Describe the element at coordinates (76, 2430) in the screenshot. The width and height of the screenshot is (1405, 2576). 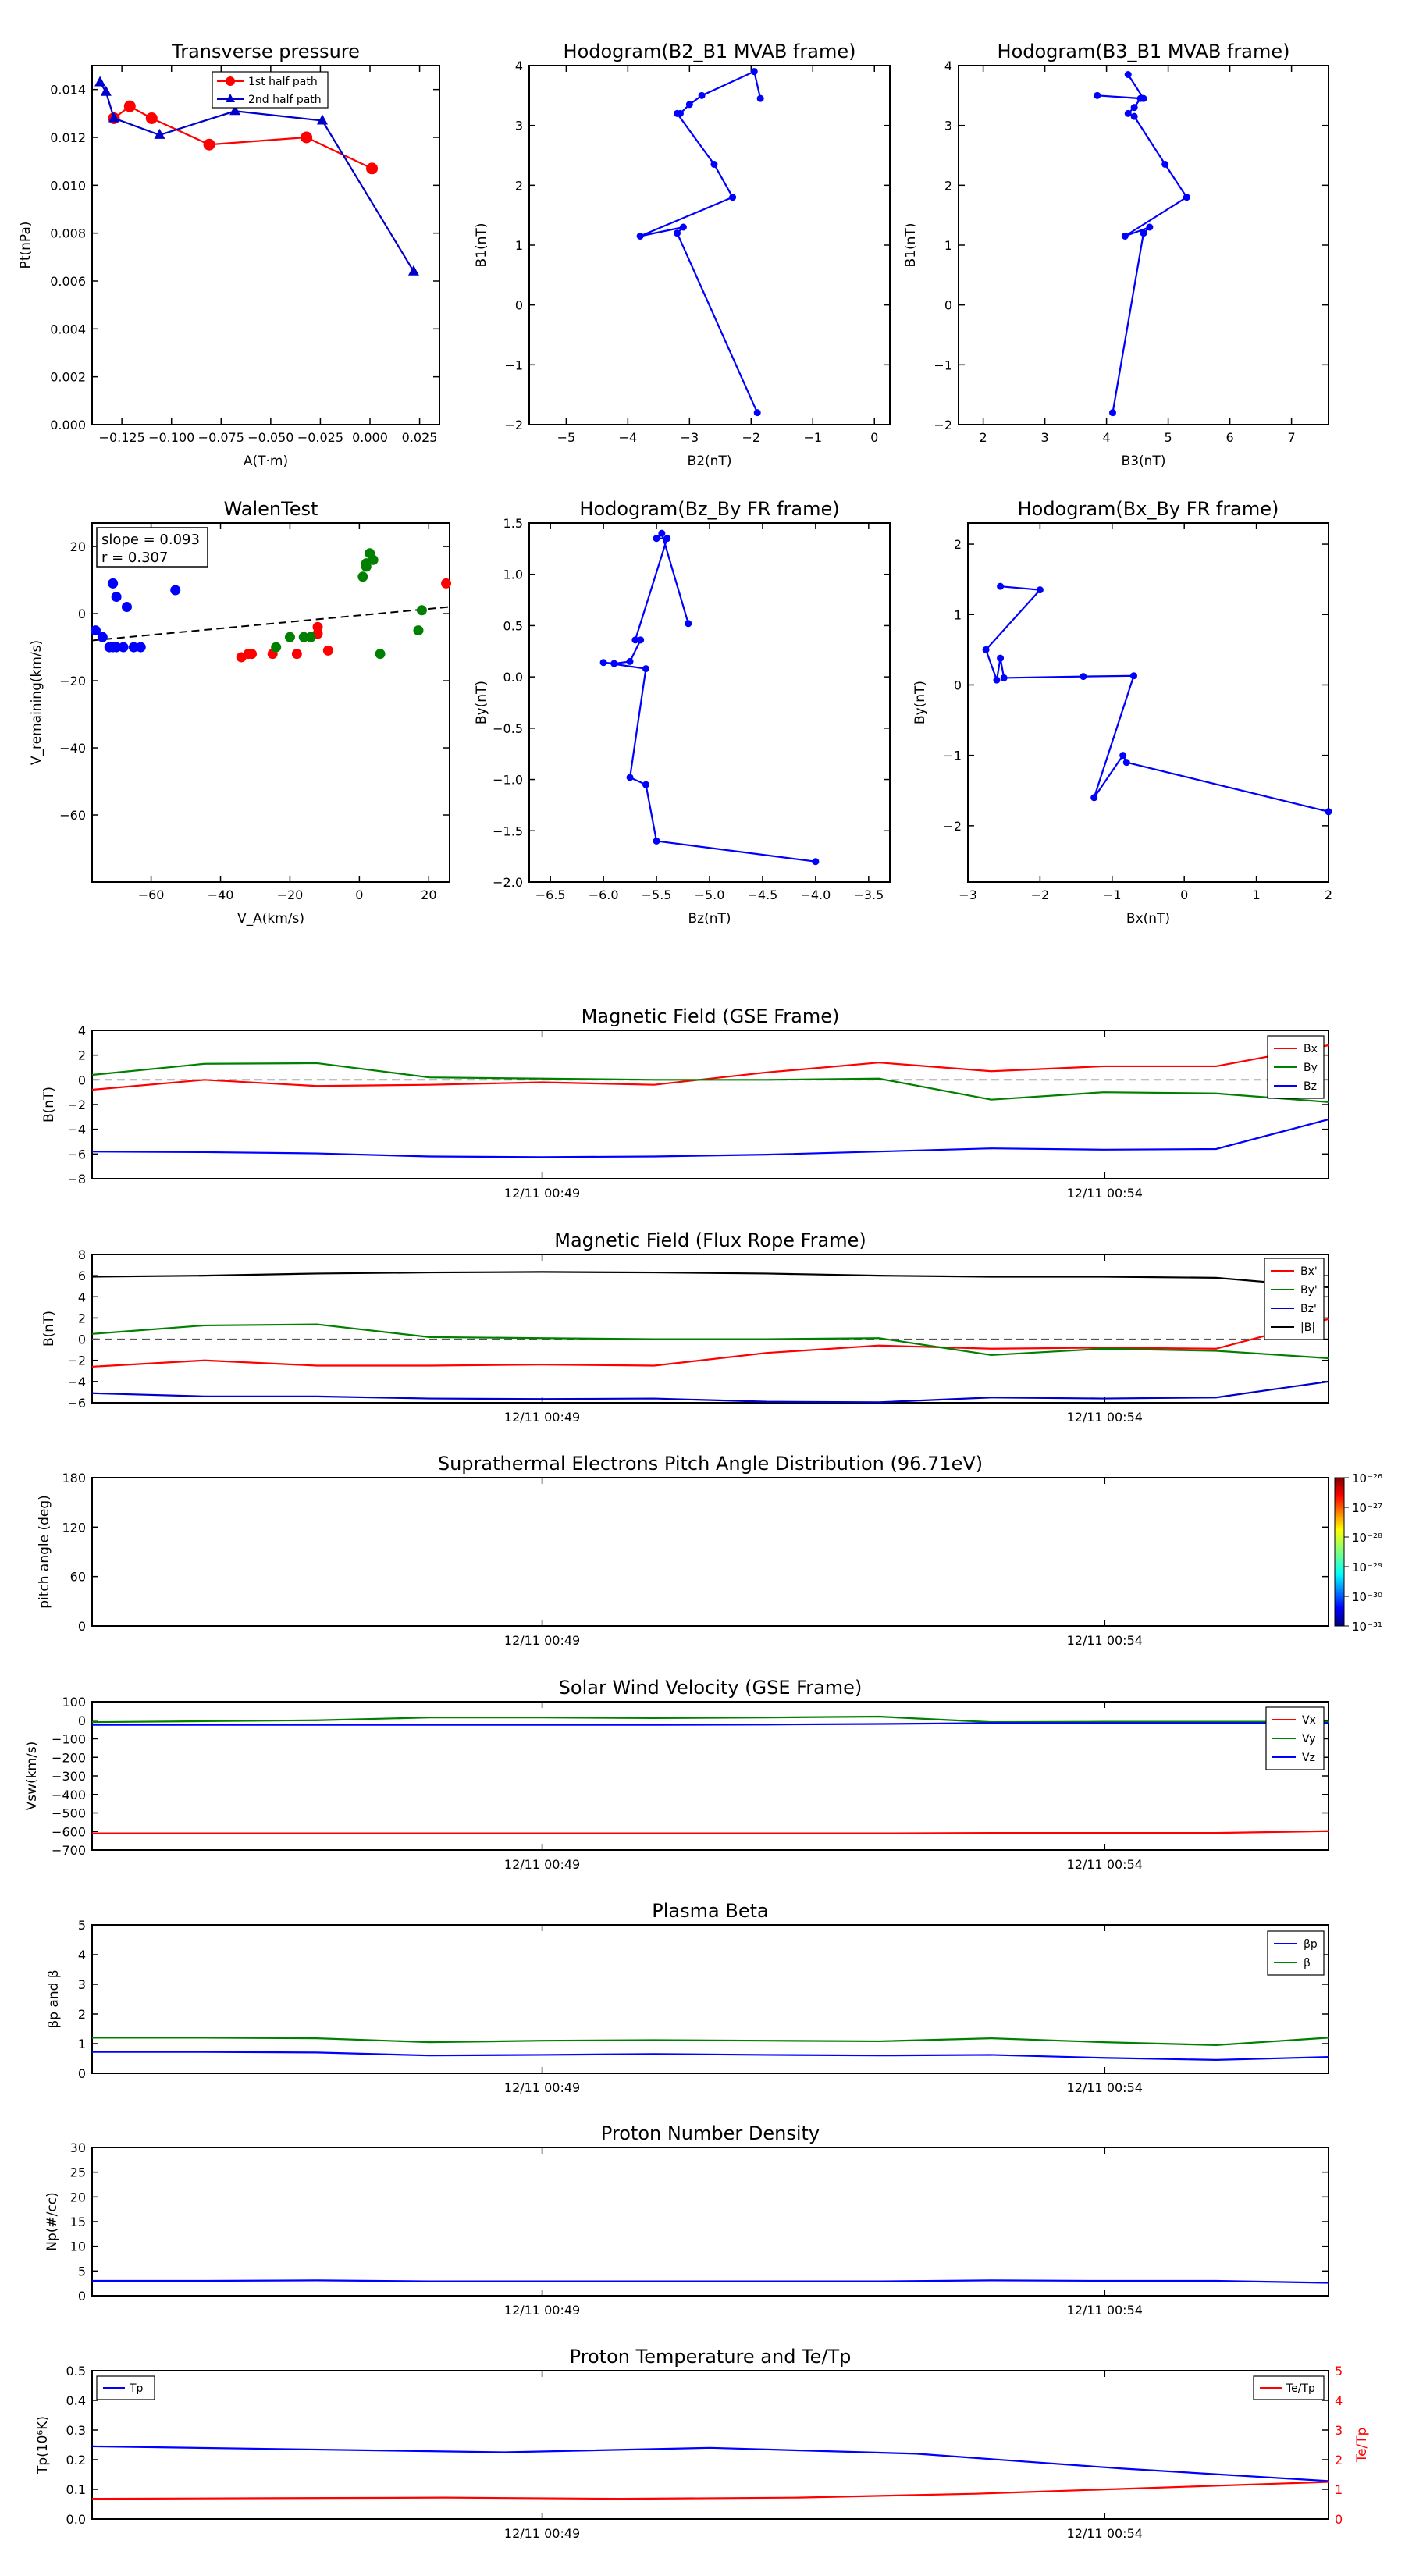
I see `y-tick-label: 0.3` at that location.